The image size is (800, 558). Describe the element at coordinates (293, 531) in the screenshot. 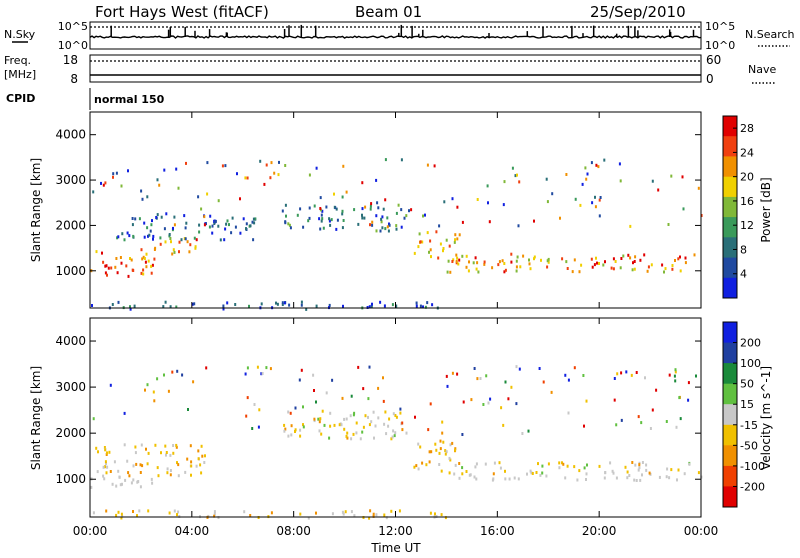

I see `x-tick-label: 08:00` at that location.